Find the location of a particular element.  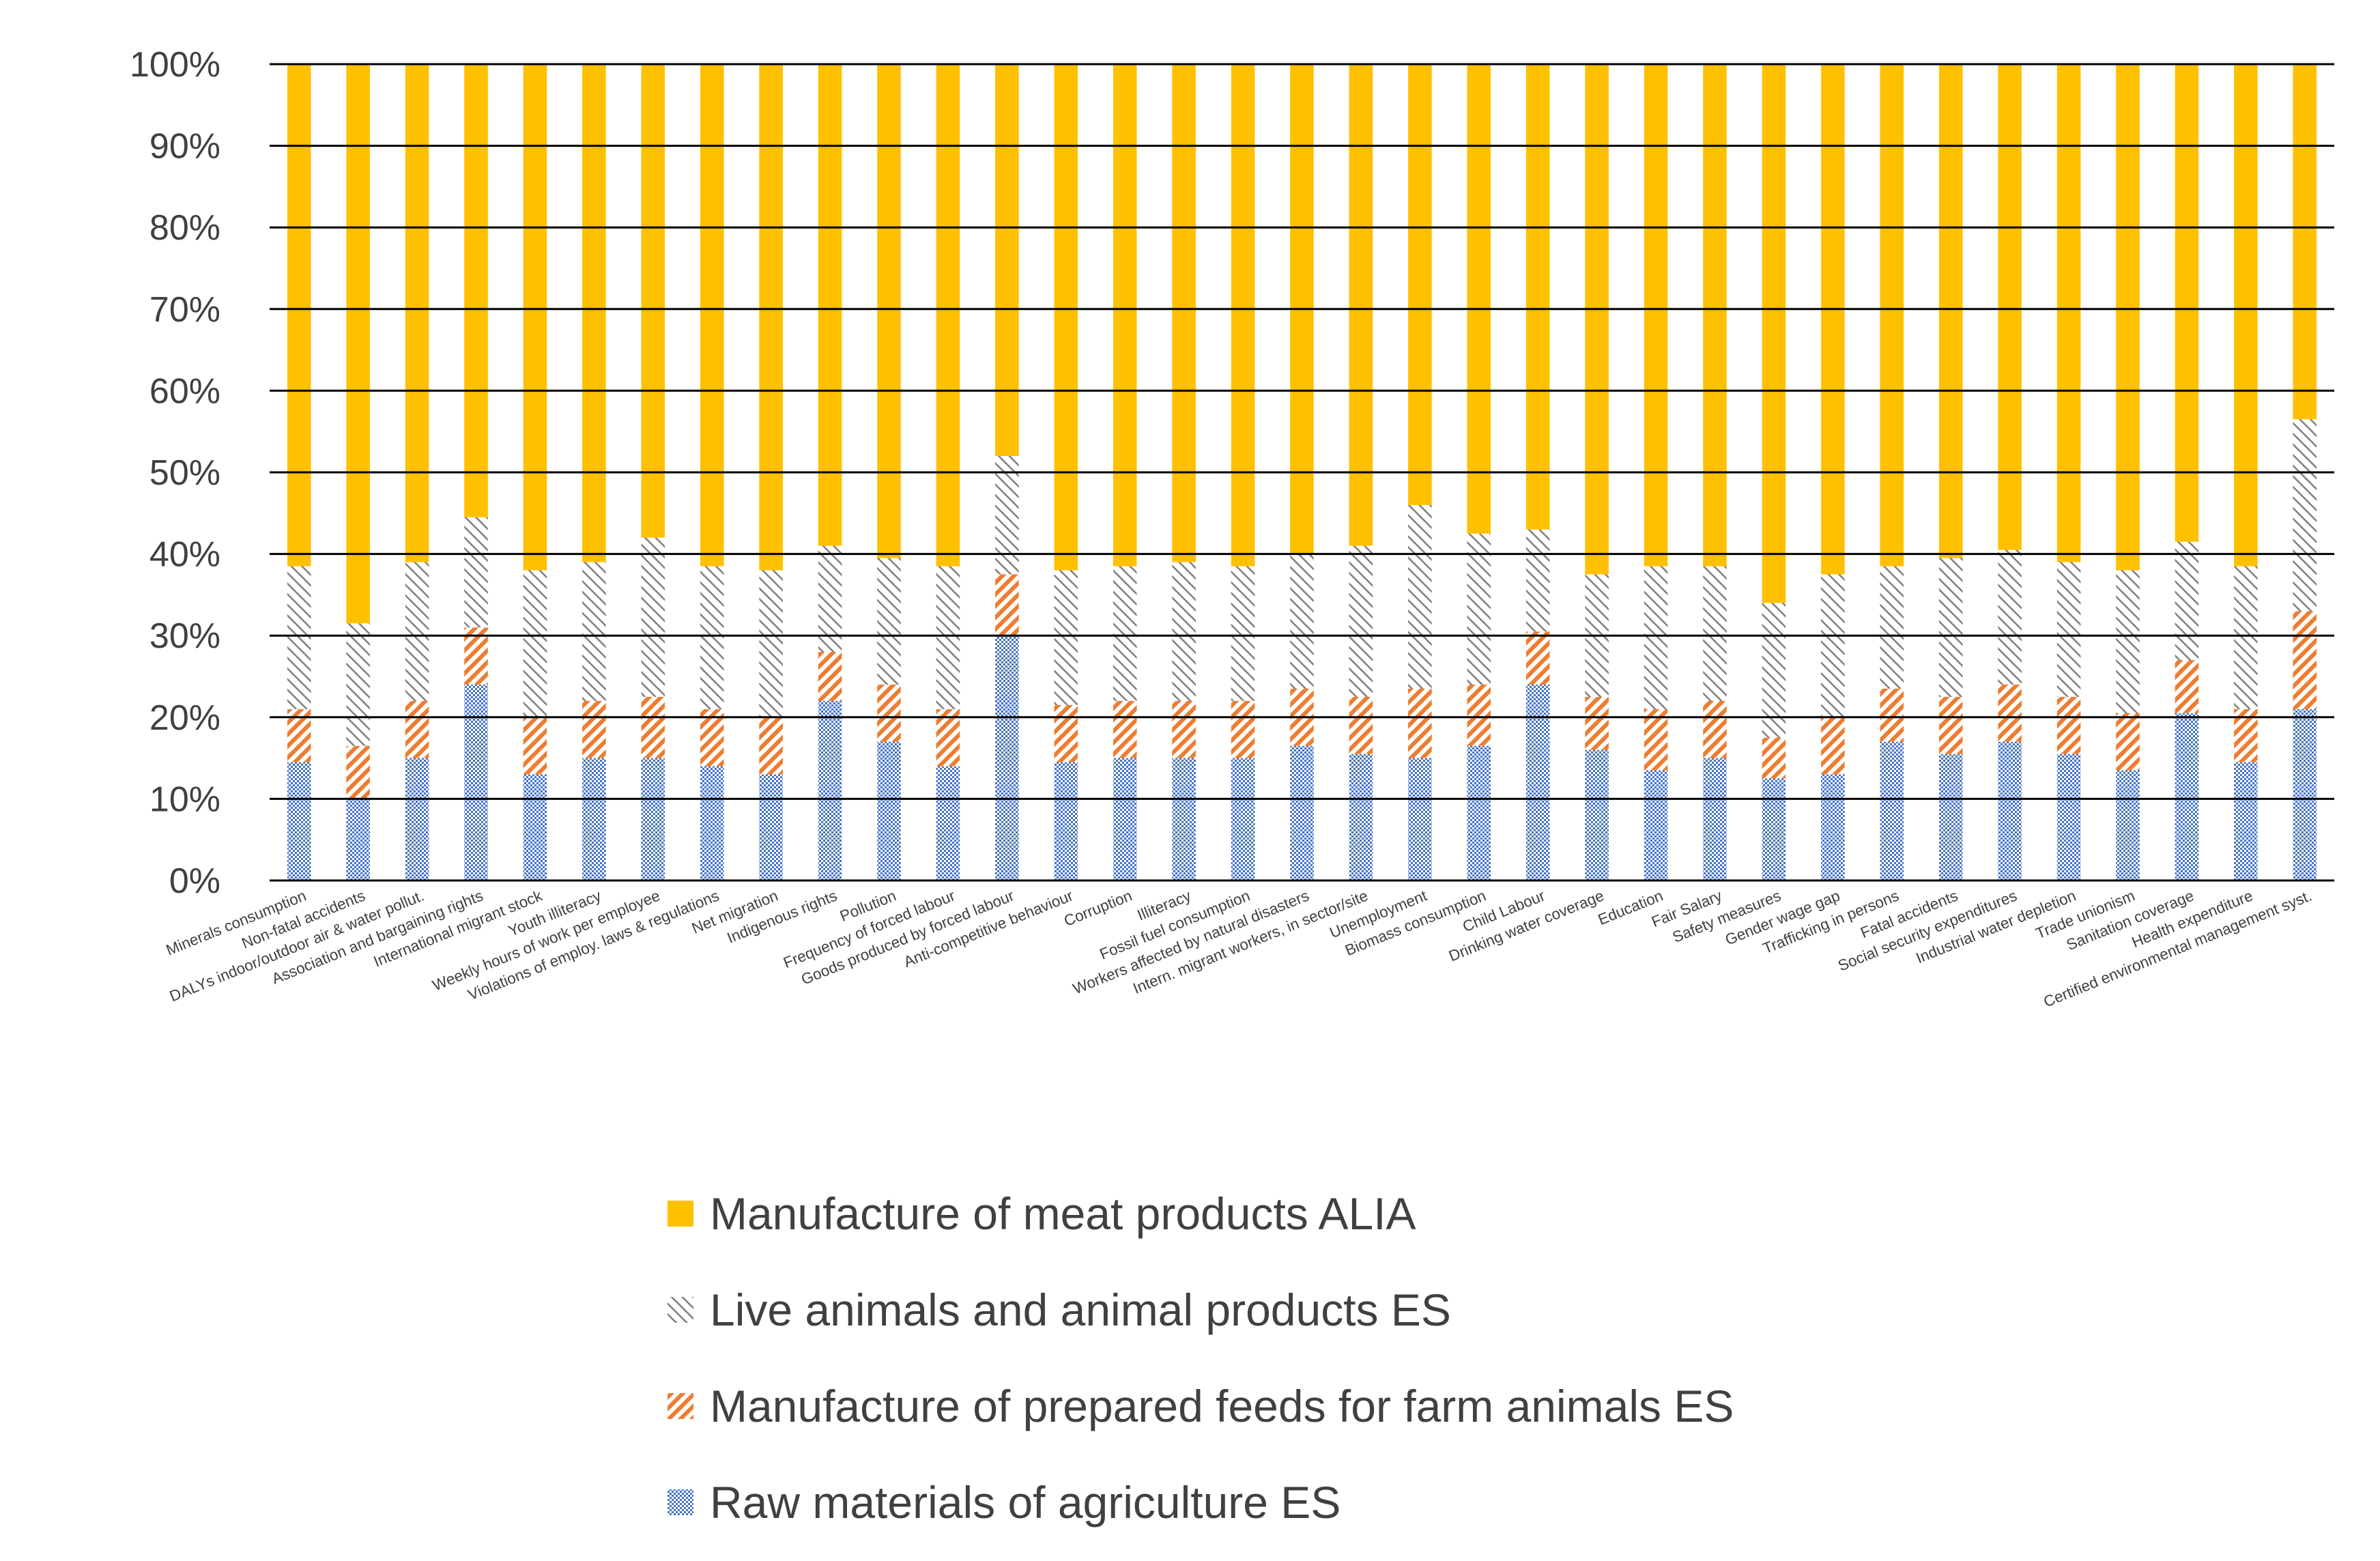

bar-segment-s0-c12 is located at coordinates (1007, 757).